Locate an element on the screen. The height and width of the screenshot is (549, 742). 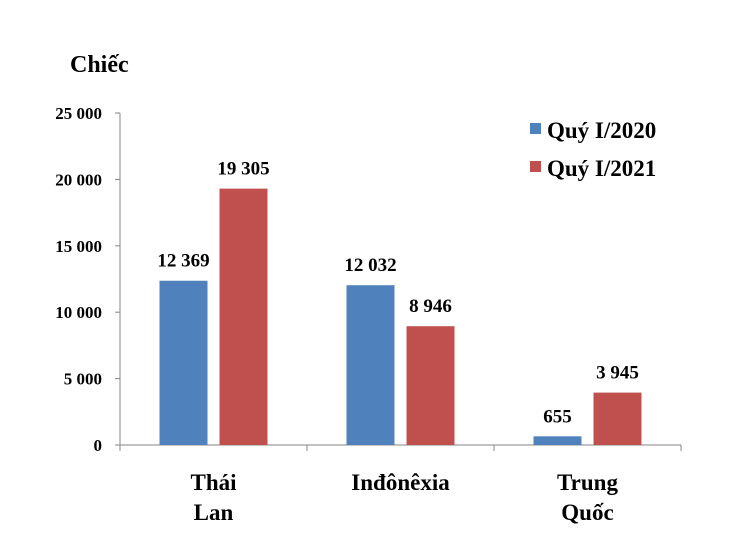
legend: Quý I/2020 Quý I/2021 is located at coordinates (593, 149).